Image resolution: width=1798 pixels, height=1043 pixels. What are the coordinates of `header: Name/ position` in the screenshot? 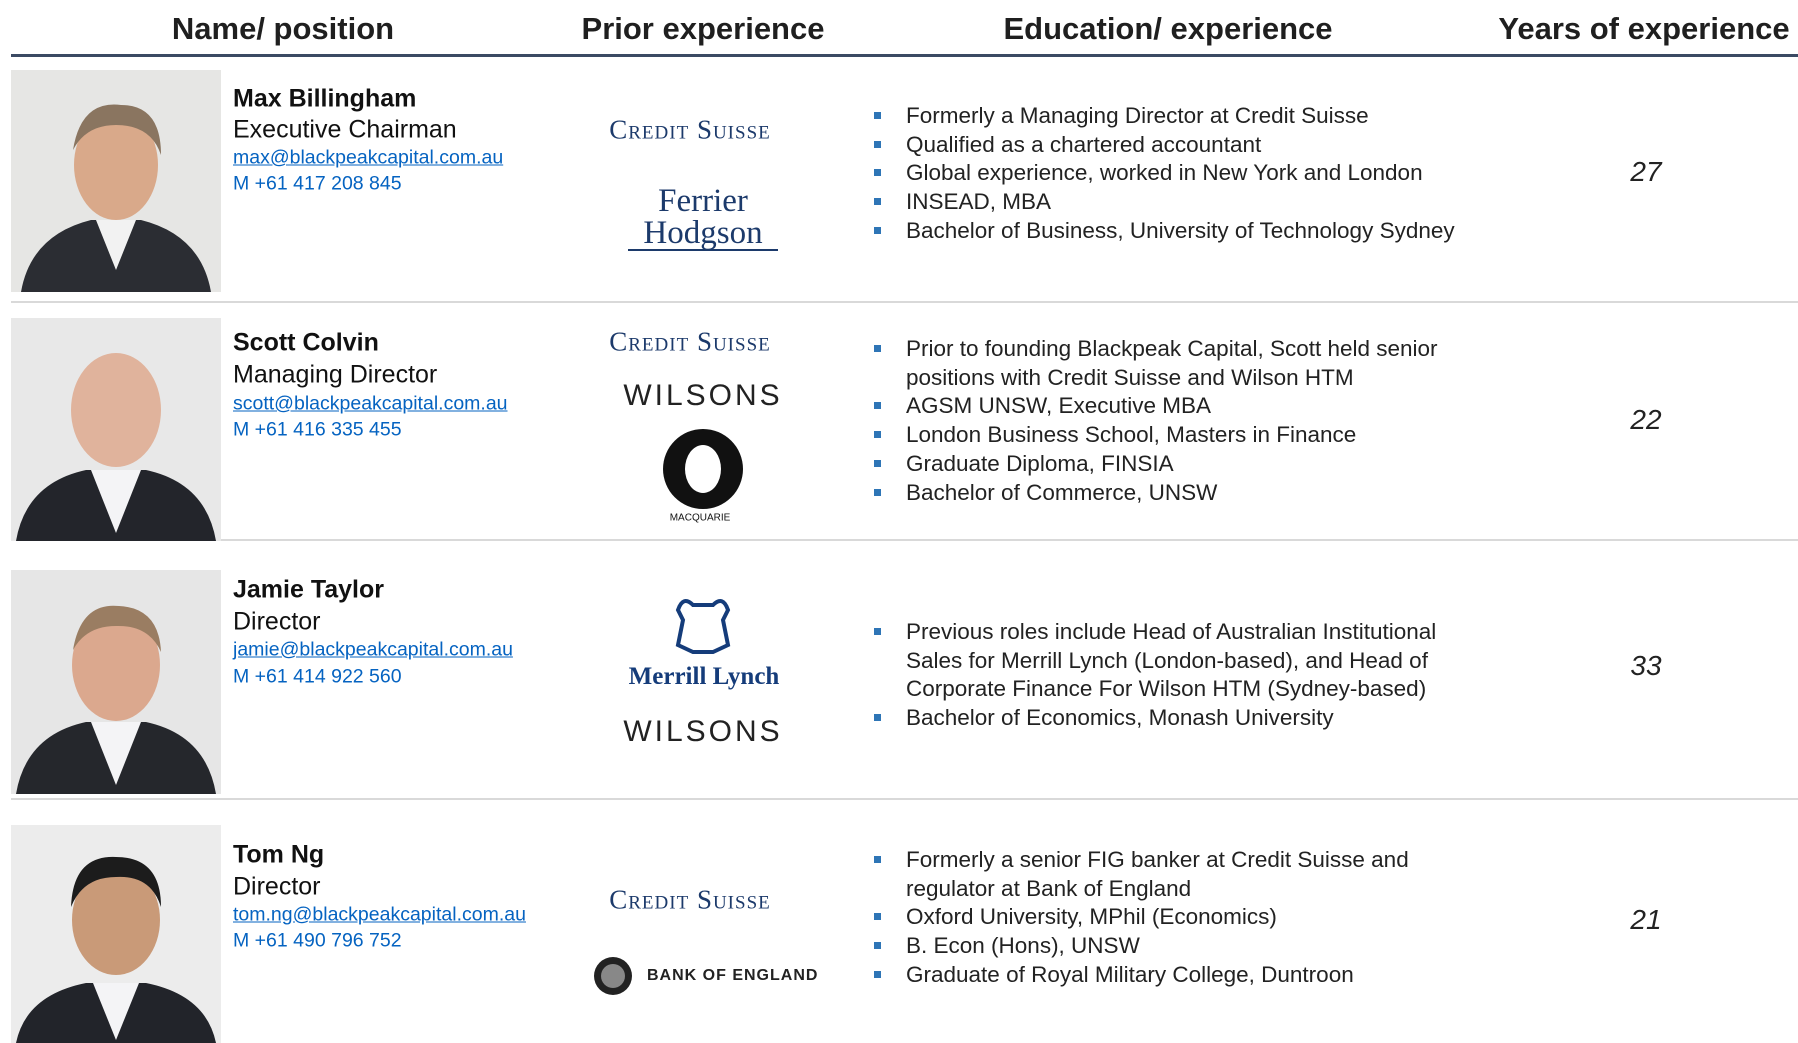 It's located at (283, 28).